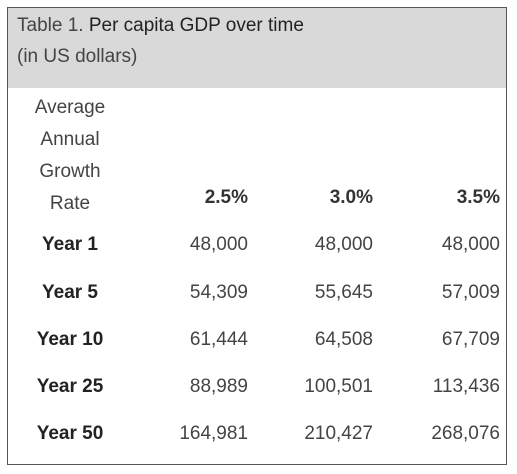 The height and width of the screenshot is (474, 517). I want to click on row-label-year-10: Year 10, so click(70, 339).